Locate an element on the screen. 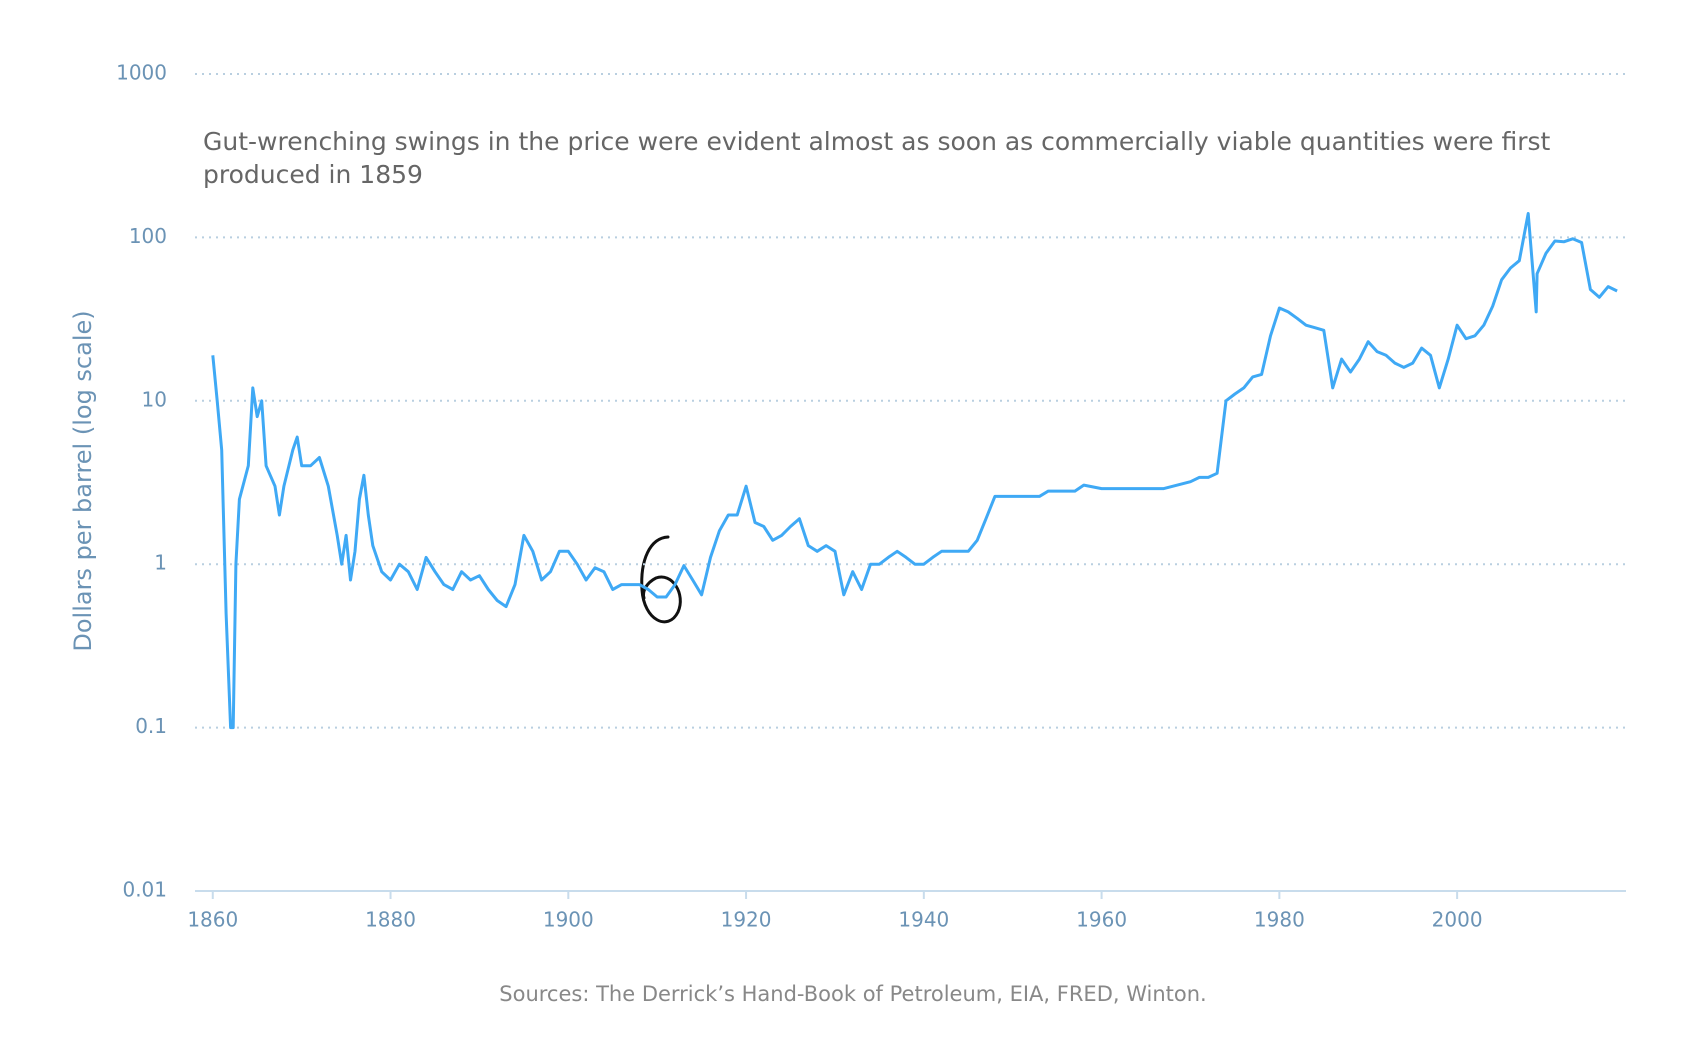 This screenshot has height=1048, width=1706. x-tick-label: 1860 is located at coordinates (212, 920).